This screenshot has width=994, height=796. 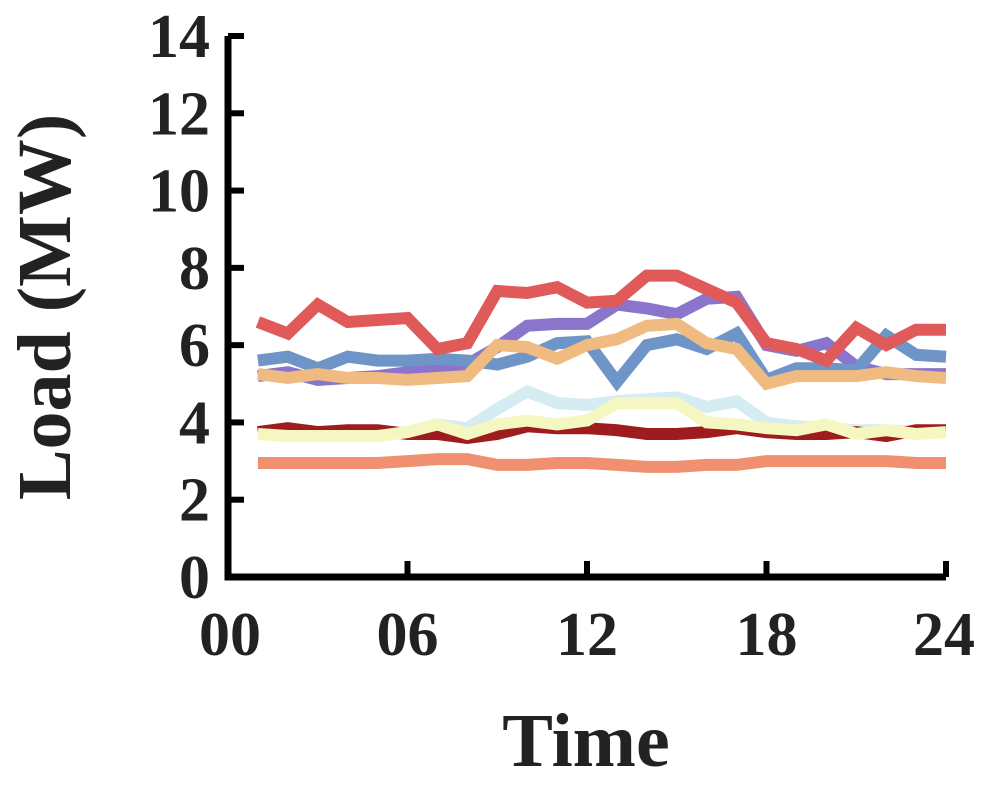 I want to click on y-tick-label: 10, so click(x=179, y=192).